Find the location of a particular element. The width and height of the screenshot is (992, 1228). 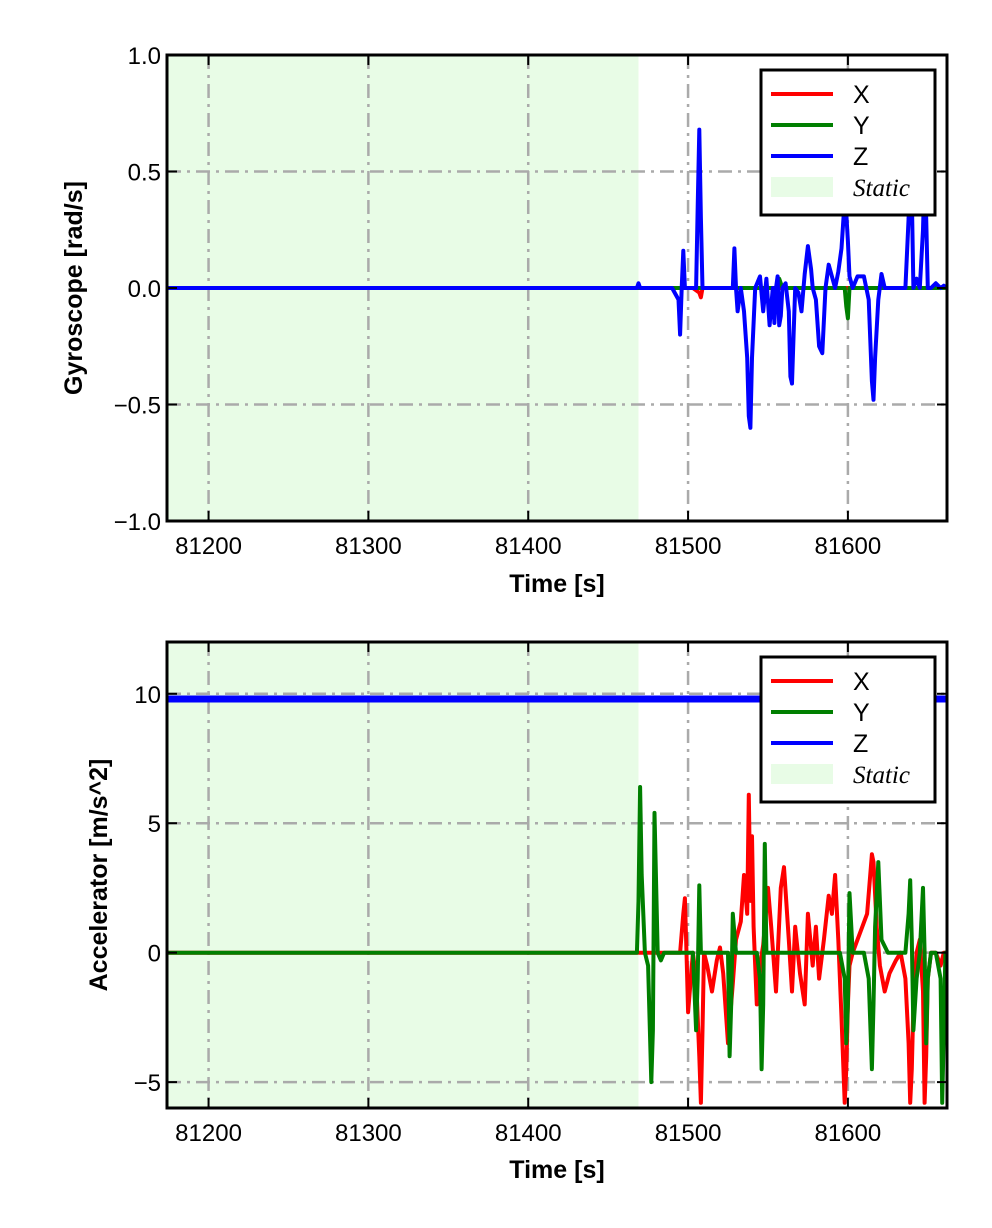

y-tick-label: −1.0 is located at coordinates (137, 522).